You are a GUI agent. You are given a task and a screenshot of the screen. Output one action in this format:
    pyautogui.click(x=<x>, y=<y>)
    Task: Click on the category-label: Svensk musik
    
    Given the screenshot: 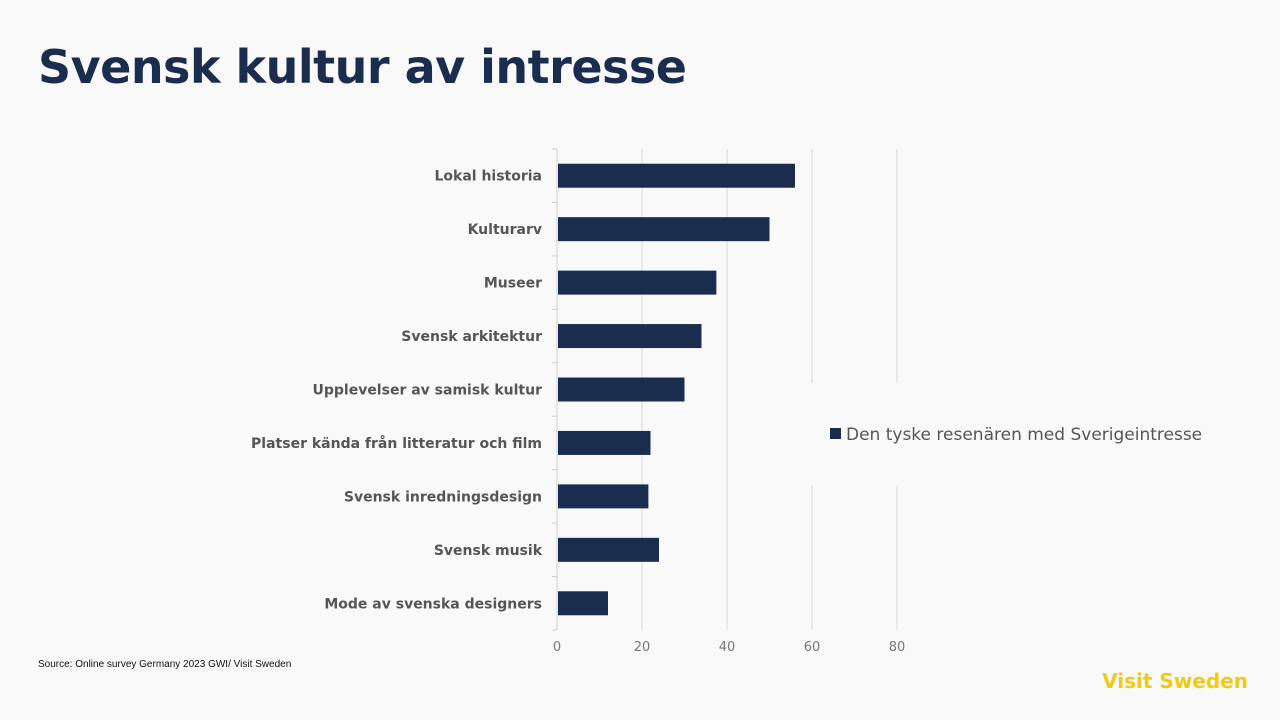 What is the action you would take?
    pyautogui.click(x=488, y=551)
    